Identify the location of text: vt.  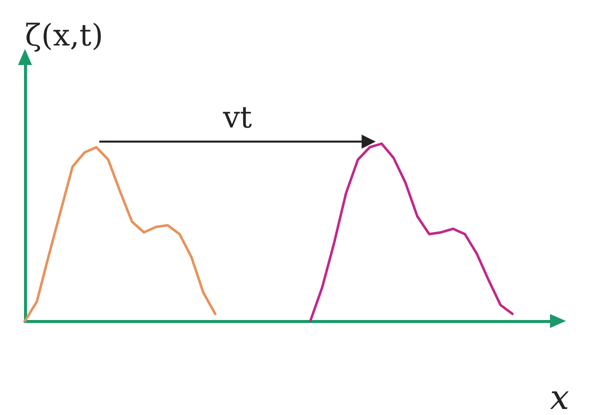
(237, 118).